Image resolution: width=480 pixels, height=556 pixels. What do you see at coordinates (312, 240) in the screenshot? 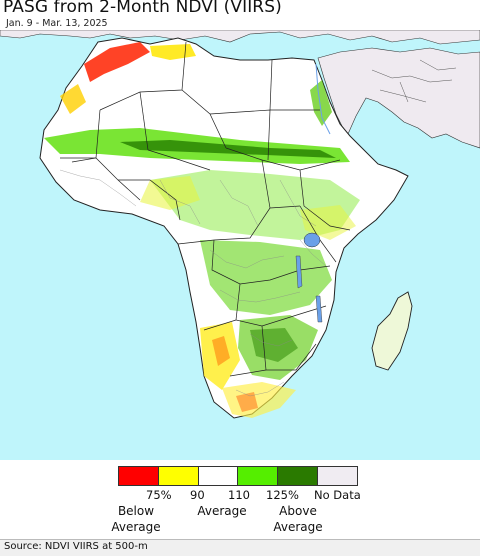
I see `lake-victoria` at bounding box center [312, 240].